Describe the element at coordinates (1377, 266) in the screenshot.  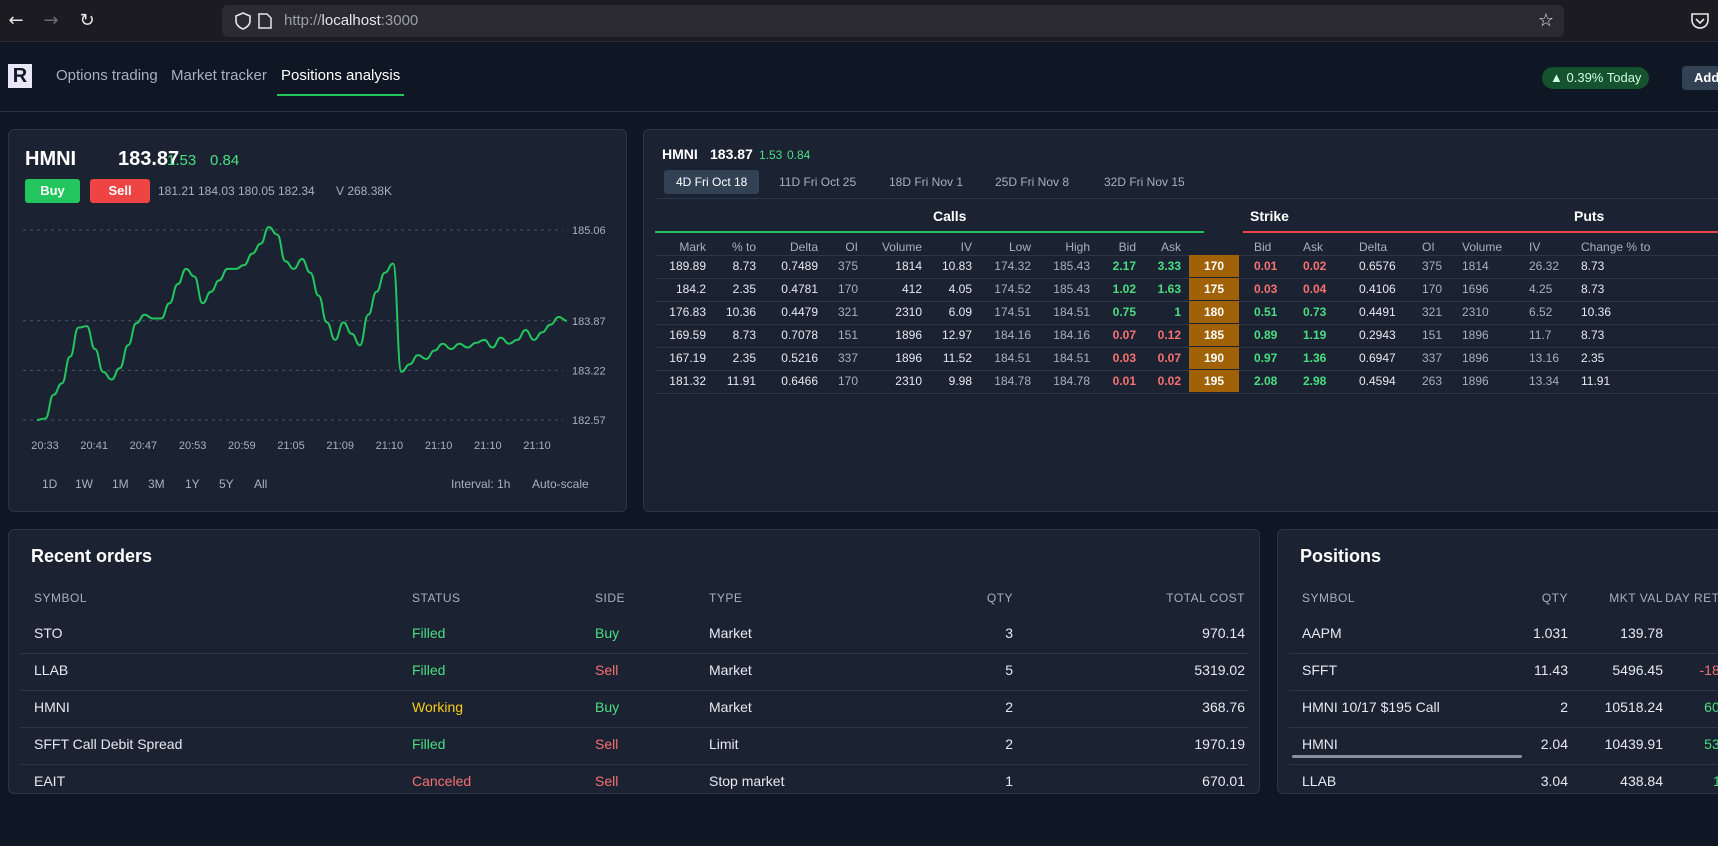
I see `put-delta-cell: 0.6576` at that location.